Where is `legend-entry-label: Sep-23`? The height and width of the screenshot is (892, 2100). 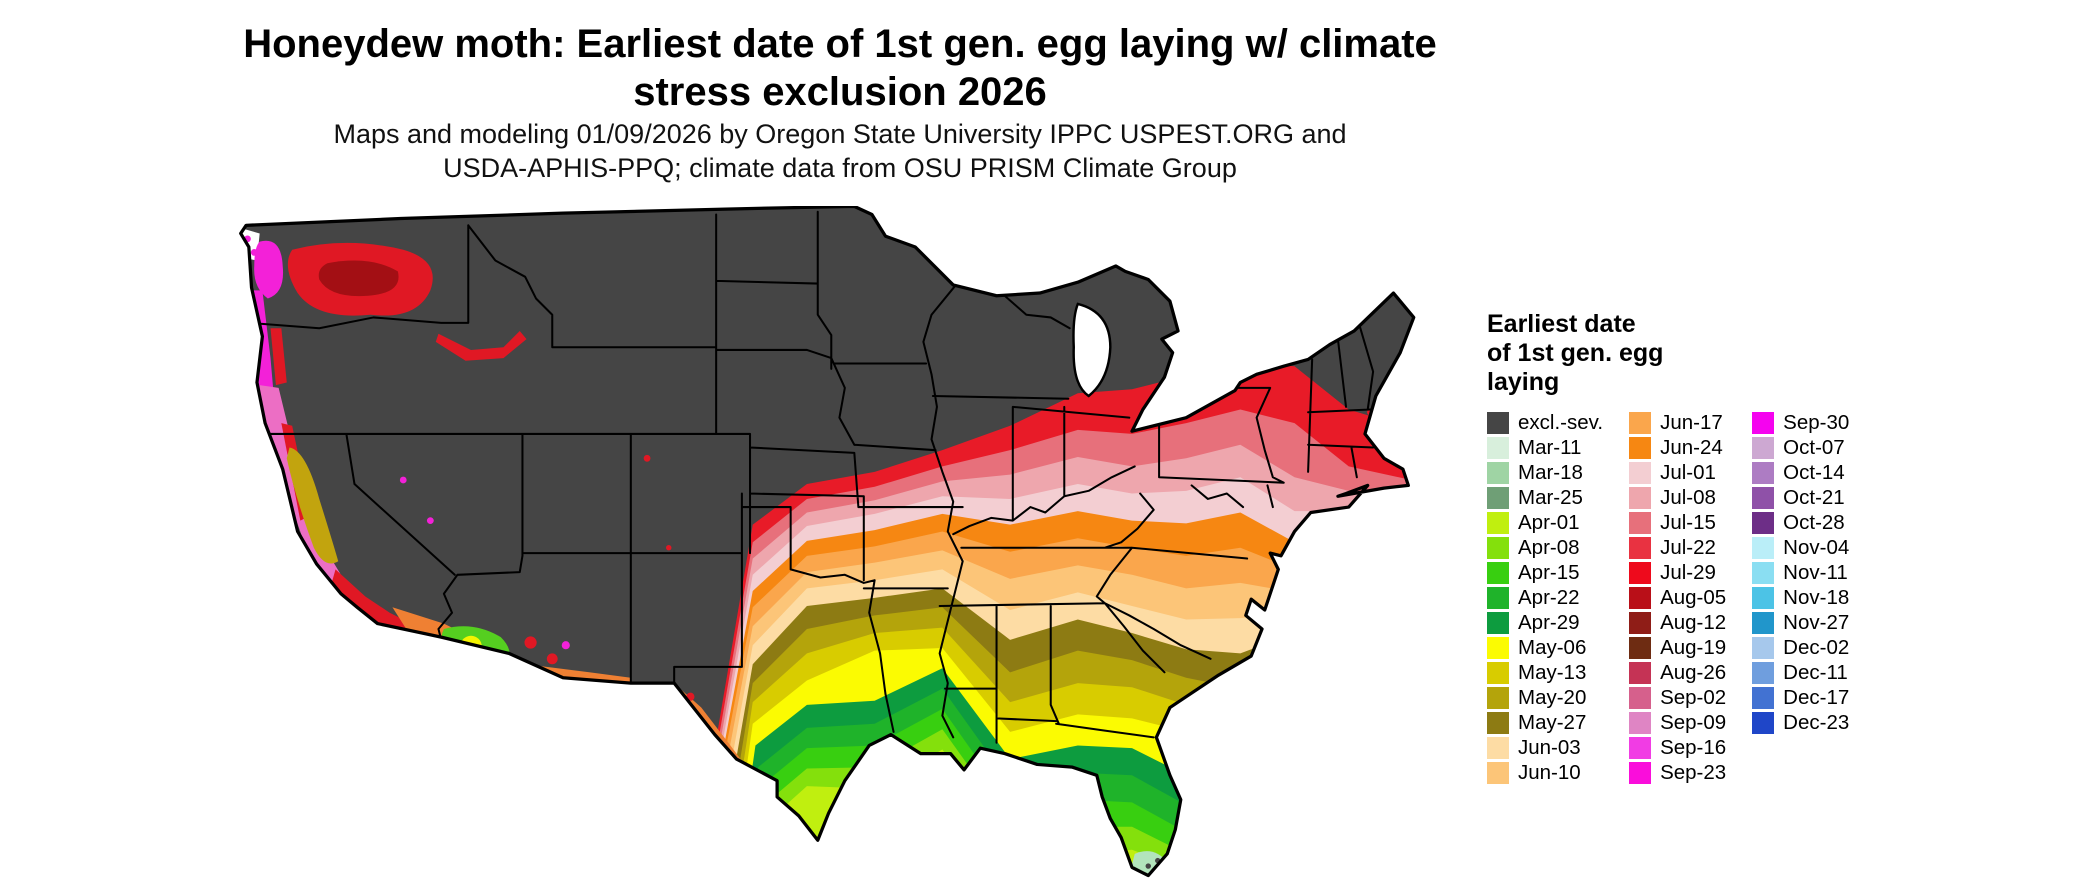 legend-entry-label: Sep-23 is located at coordinates (1693, 773).